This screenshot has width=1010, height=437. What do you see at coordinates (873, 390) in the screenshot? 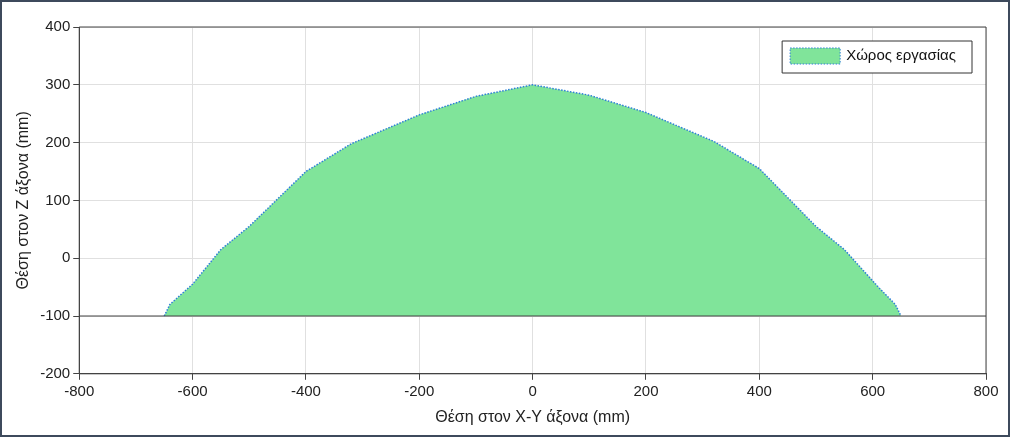
I see `x-tick-label: 600` at bounding box center [873, 390].